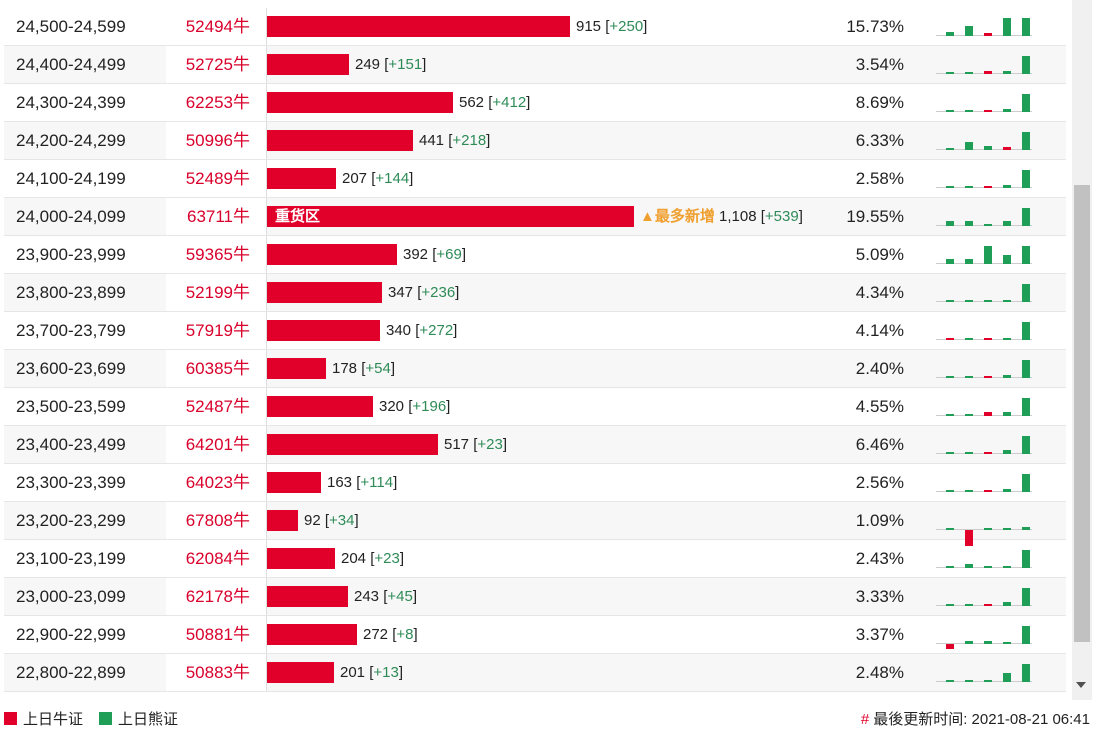 The image size is (1100, 733). I want to click on table-row: 23,700-23,799 57919牛 340 [+272] 4.14%, so click(535, 331).